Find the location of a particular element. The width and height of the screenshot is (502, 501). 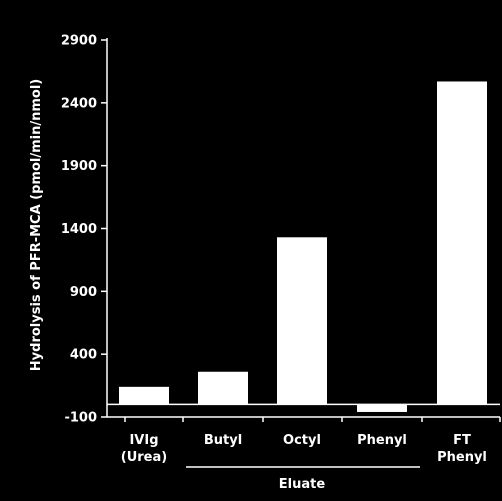

y-tick-label: -100 is located at coordinates (80, 418).